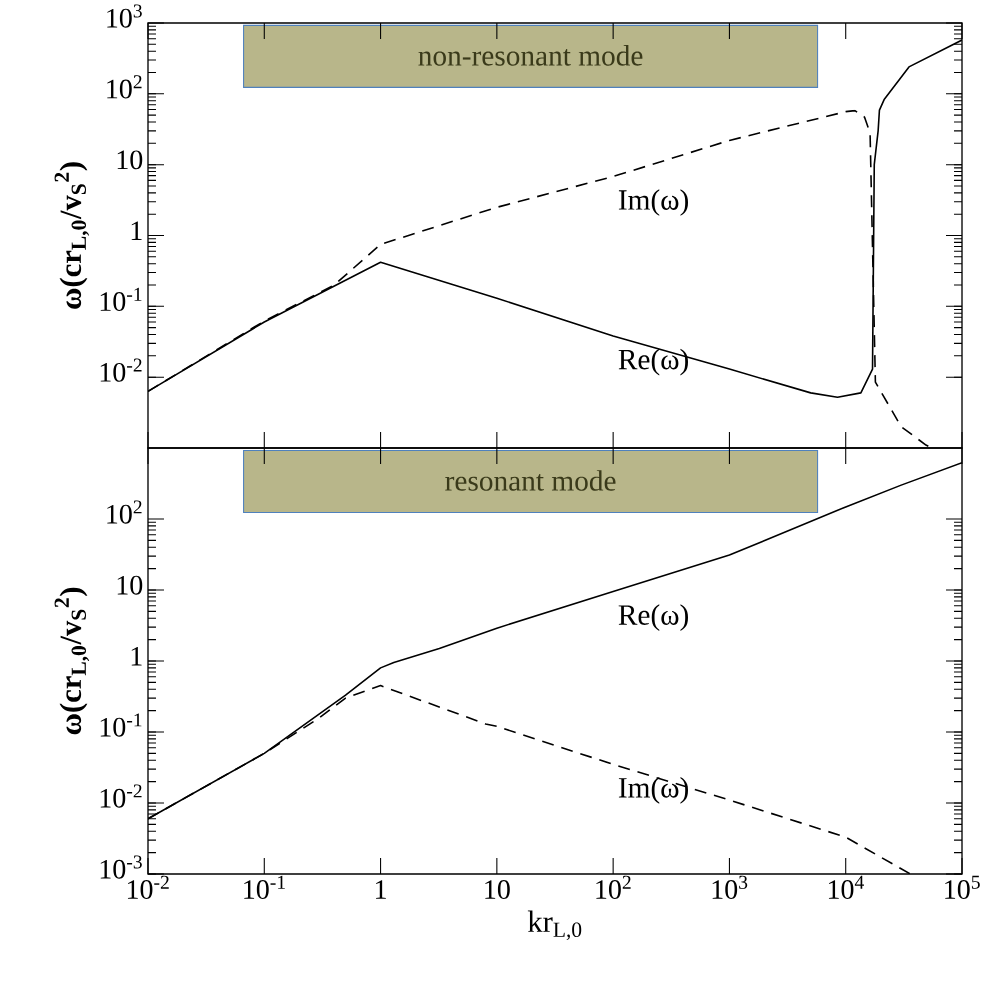 Image resolution: width=1000 pixels, height=1006 pixels. I want to click on x-axis-title: kr$_{L,0}$, so click(554, 925).